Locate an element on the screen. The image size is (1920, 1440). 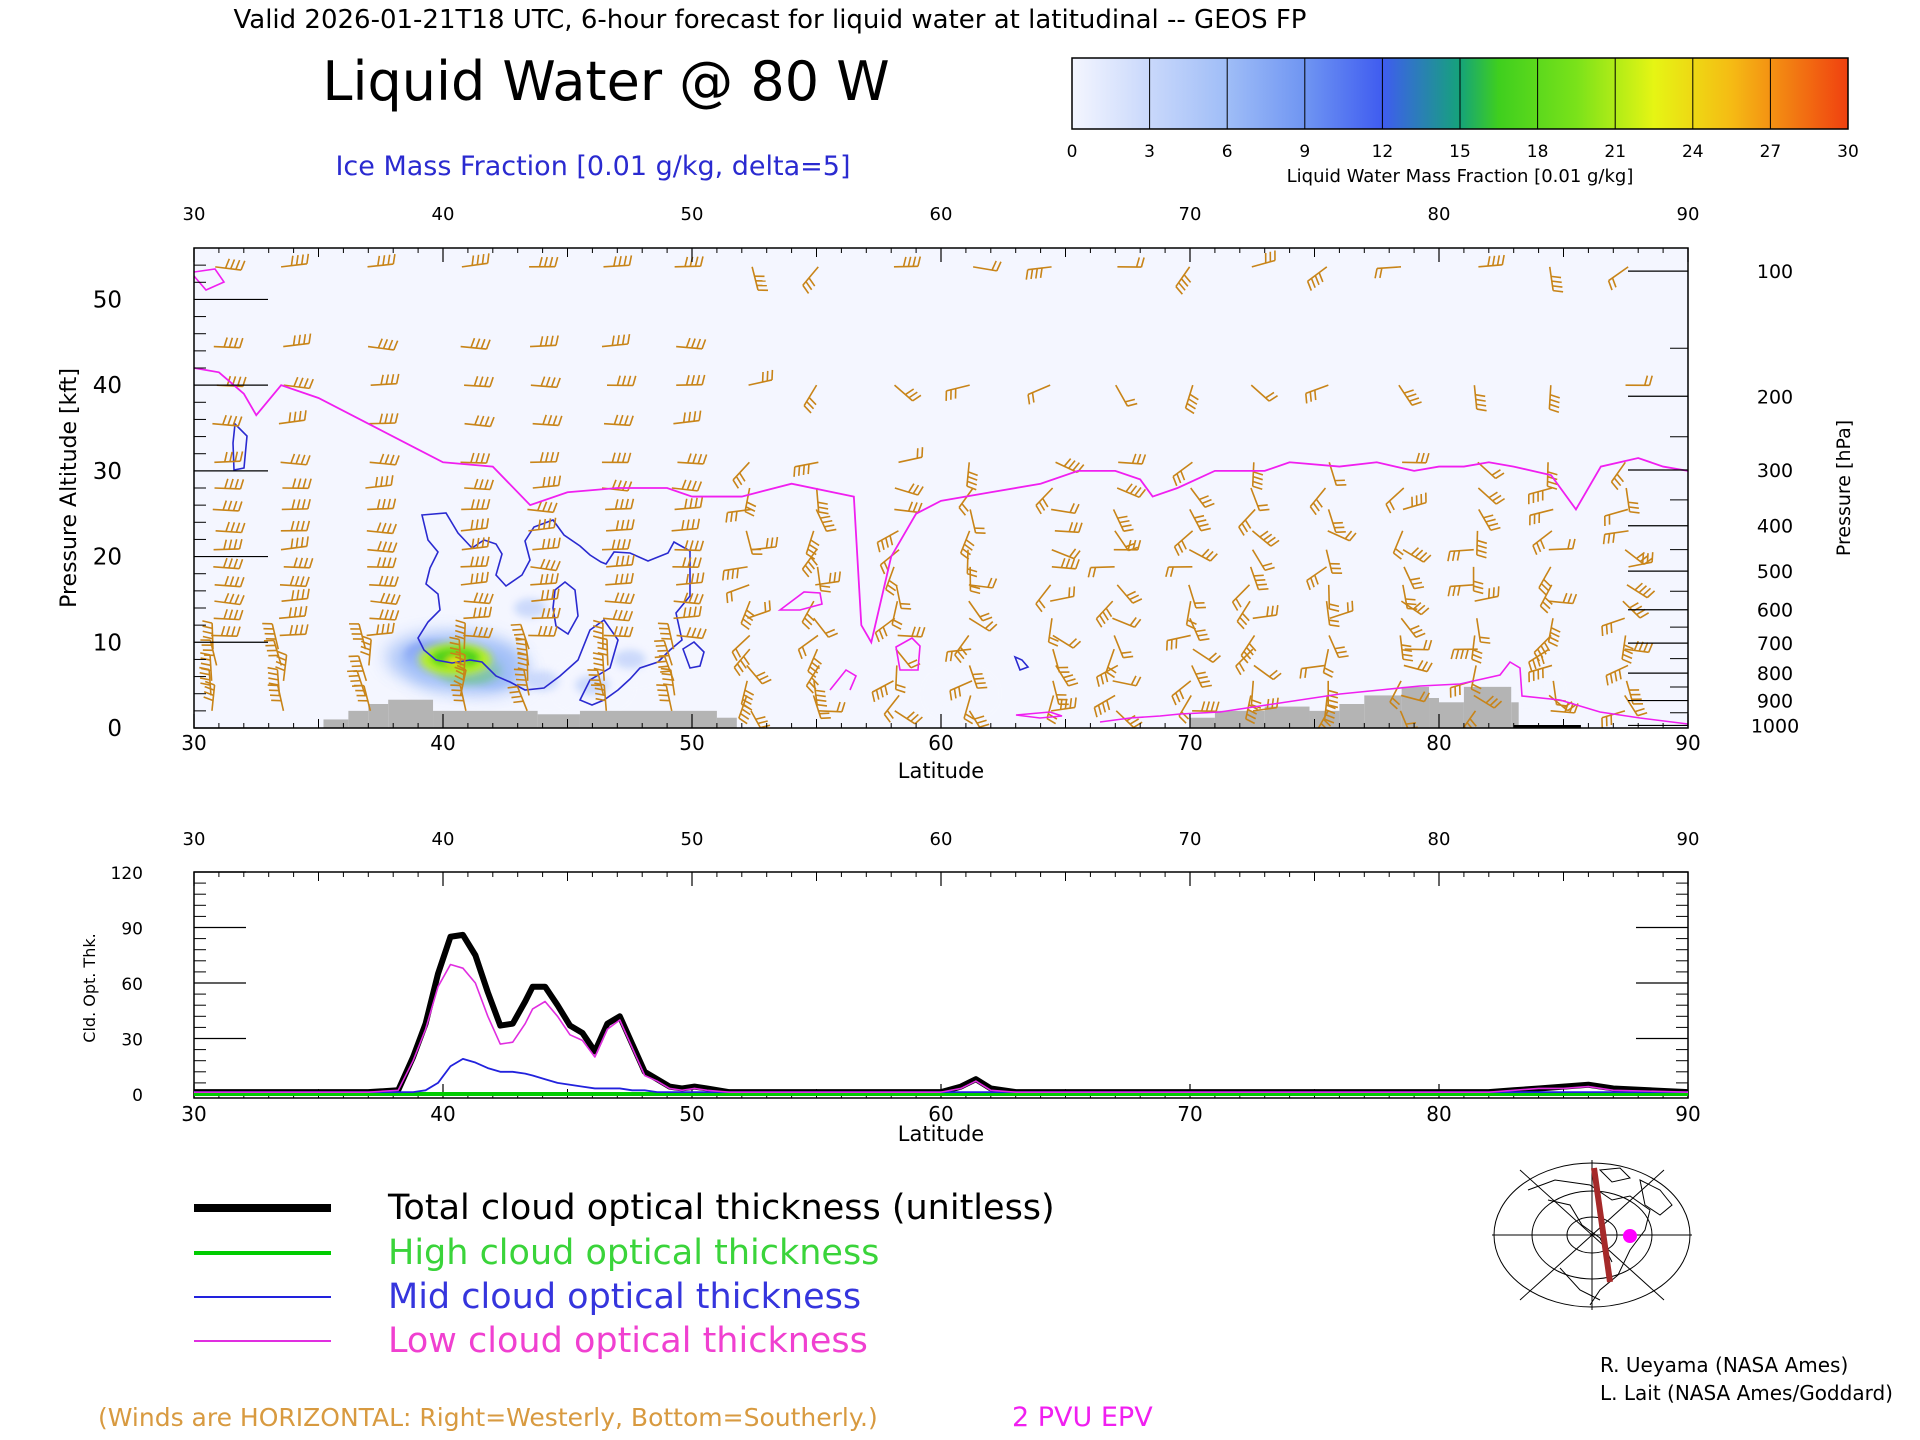
colorbar-tick-label: 9 is located at coordinates (1304, 152).